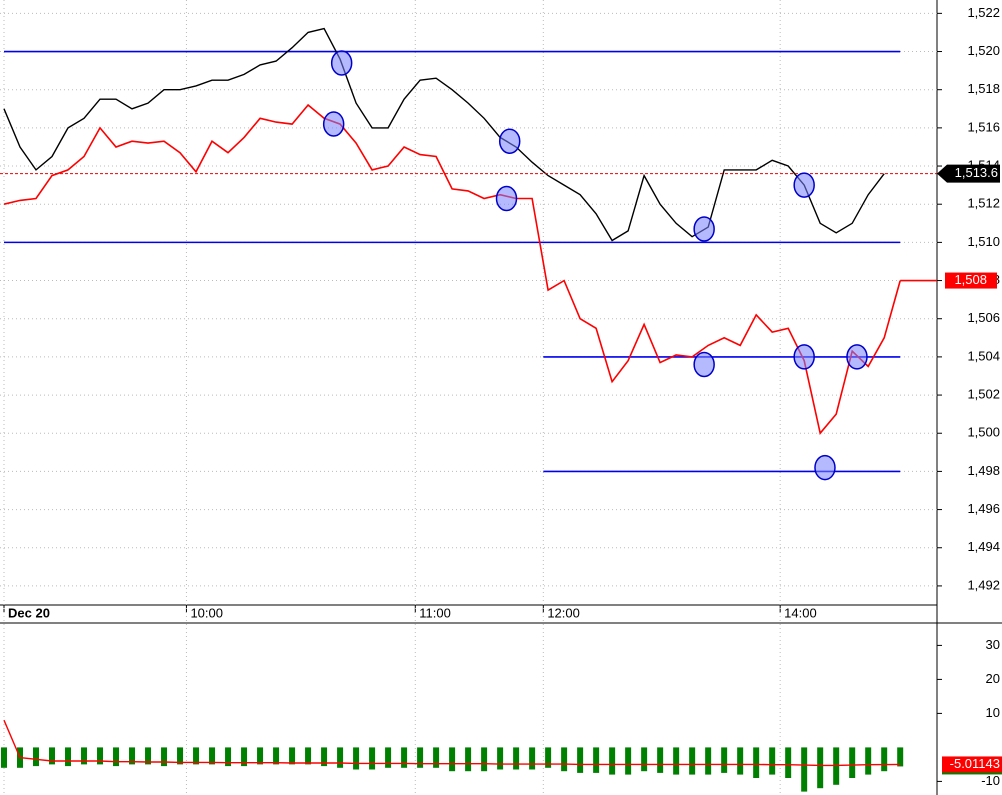  I want to click on y-tick-label: 1,510, so click(983, 241).